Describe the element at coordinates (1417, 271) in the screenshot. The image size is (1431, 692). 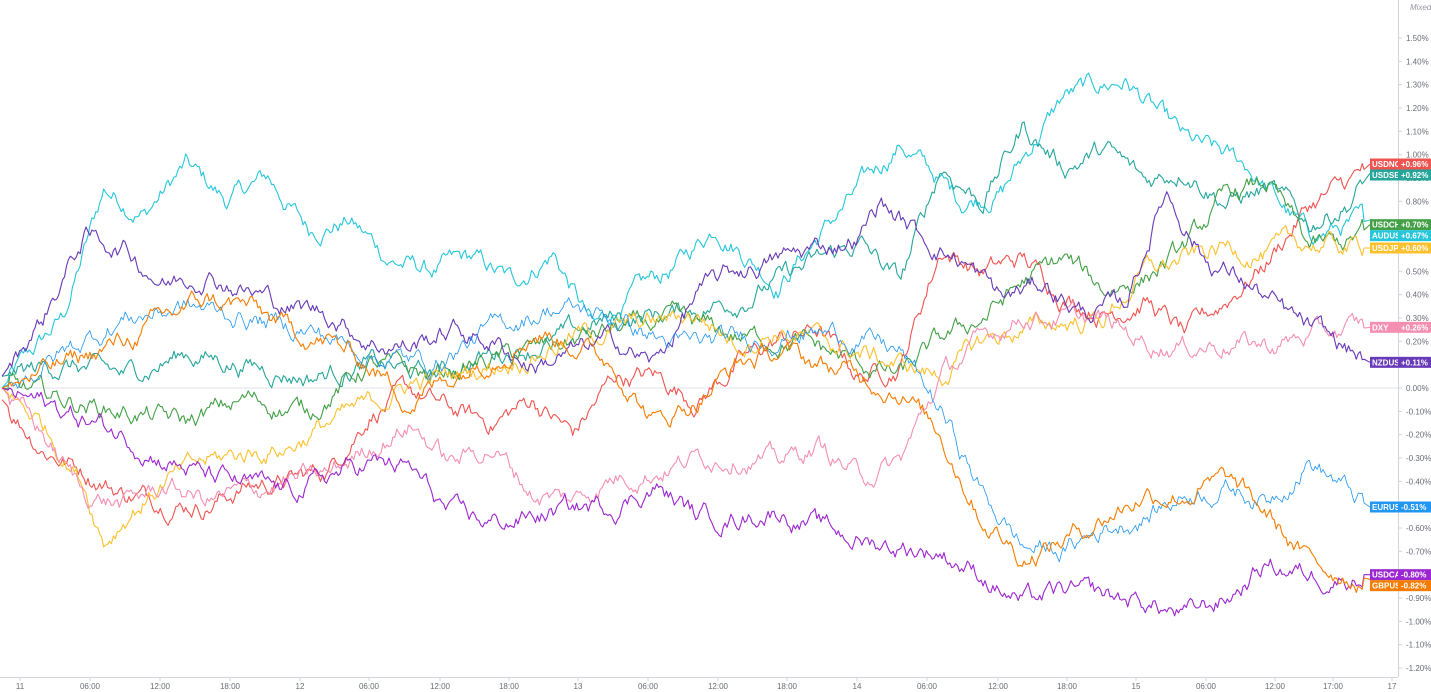
I see `y-tick-label: 0.50%` at that location.